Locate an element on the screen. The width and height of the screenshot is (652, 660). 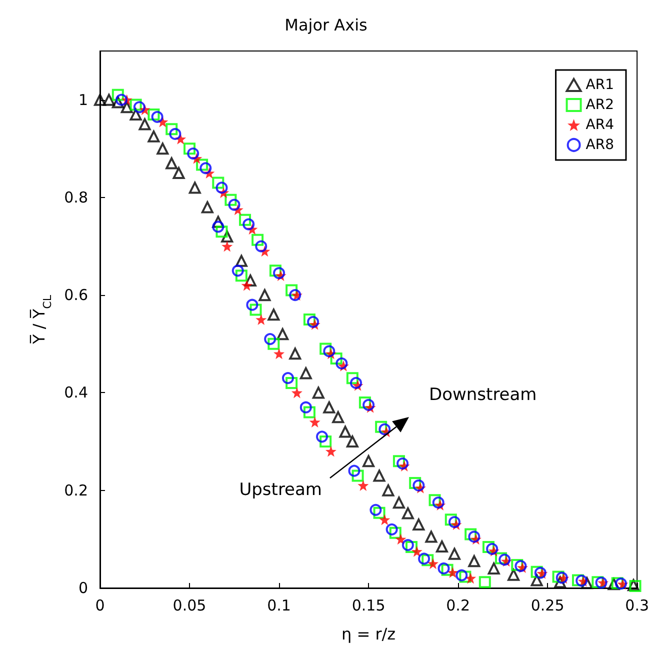
x-tick-label: 0.1 is located at coordinates (279, 605).